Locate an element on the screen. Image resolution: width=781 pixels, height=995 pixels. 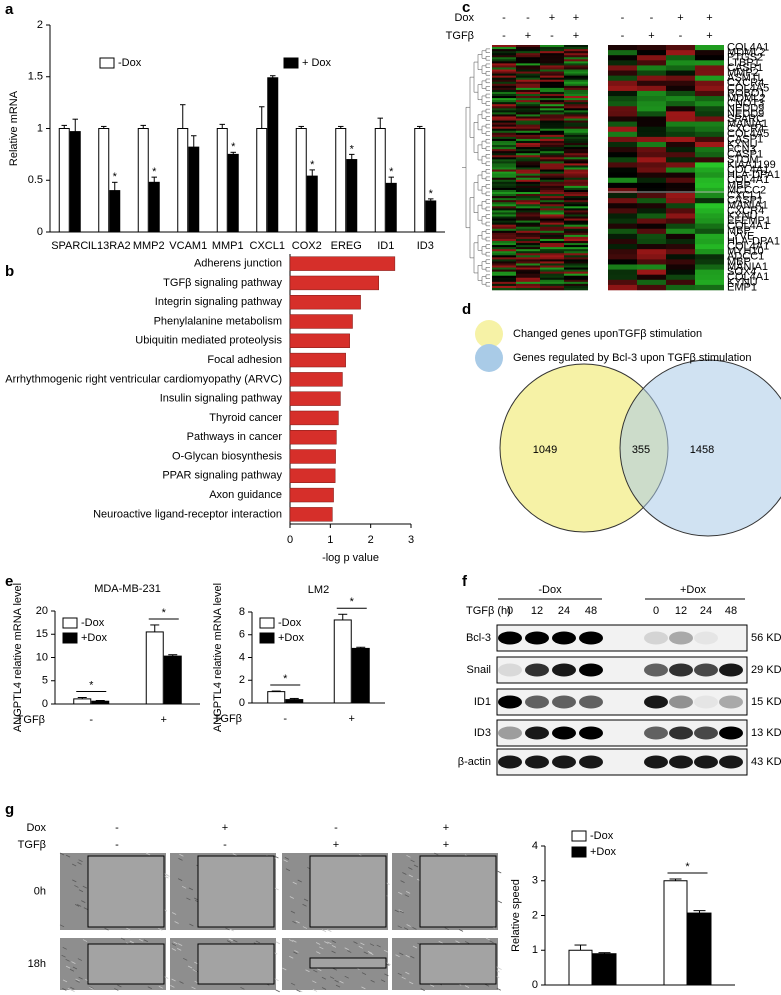
protein-label: ID3 is located at coordinates (482, 733).